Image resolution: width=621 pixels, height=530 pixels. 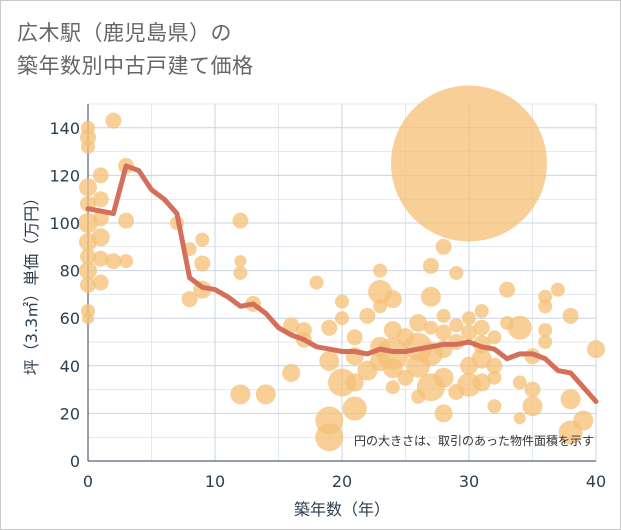 What do you see at coordinates (64, 175) in the screenshot?
I see `y-tick-label: 120` at bounding box center [64, 175].